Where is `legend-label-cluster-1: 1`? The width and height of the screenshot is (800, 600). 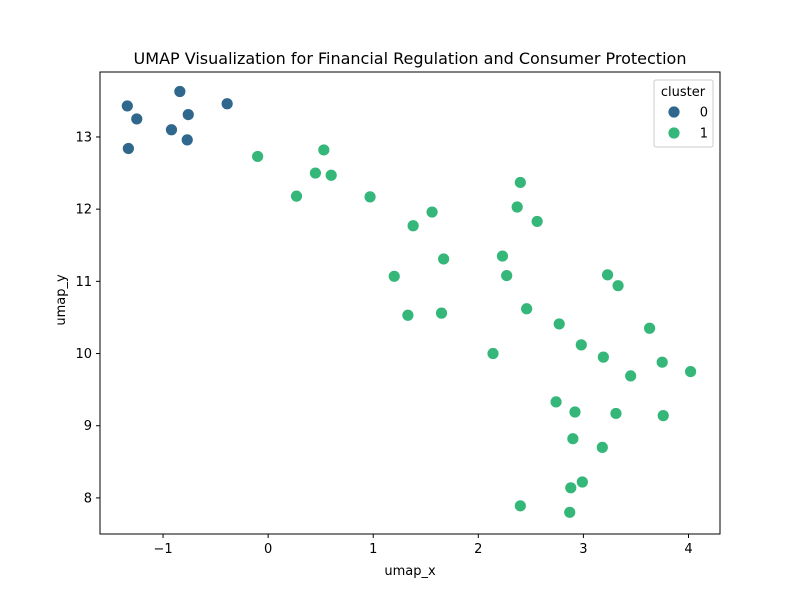
legend-label-cluster-1: 1 is located at coordinates (704, 134).